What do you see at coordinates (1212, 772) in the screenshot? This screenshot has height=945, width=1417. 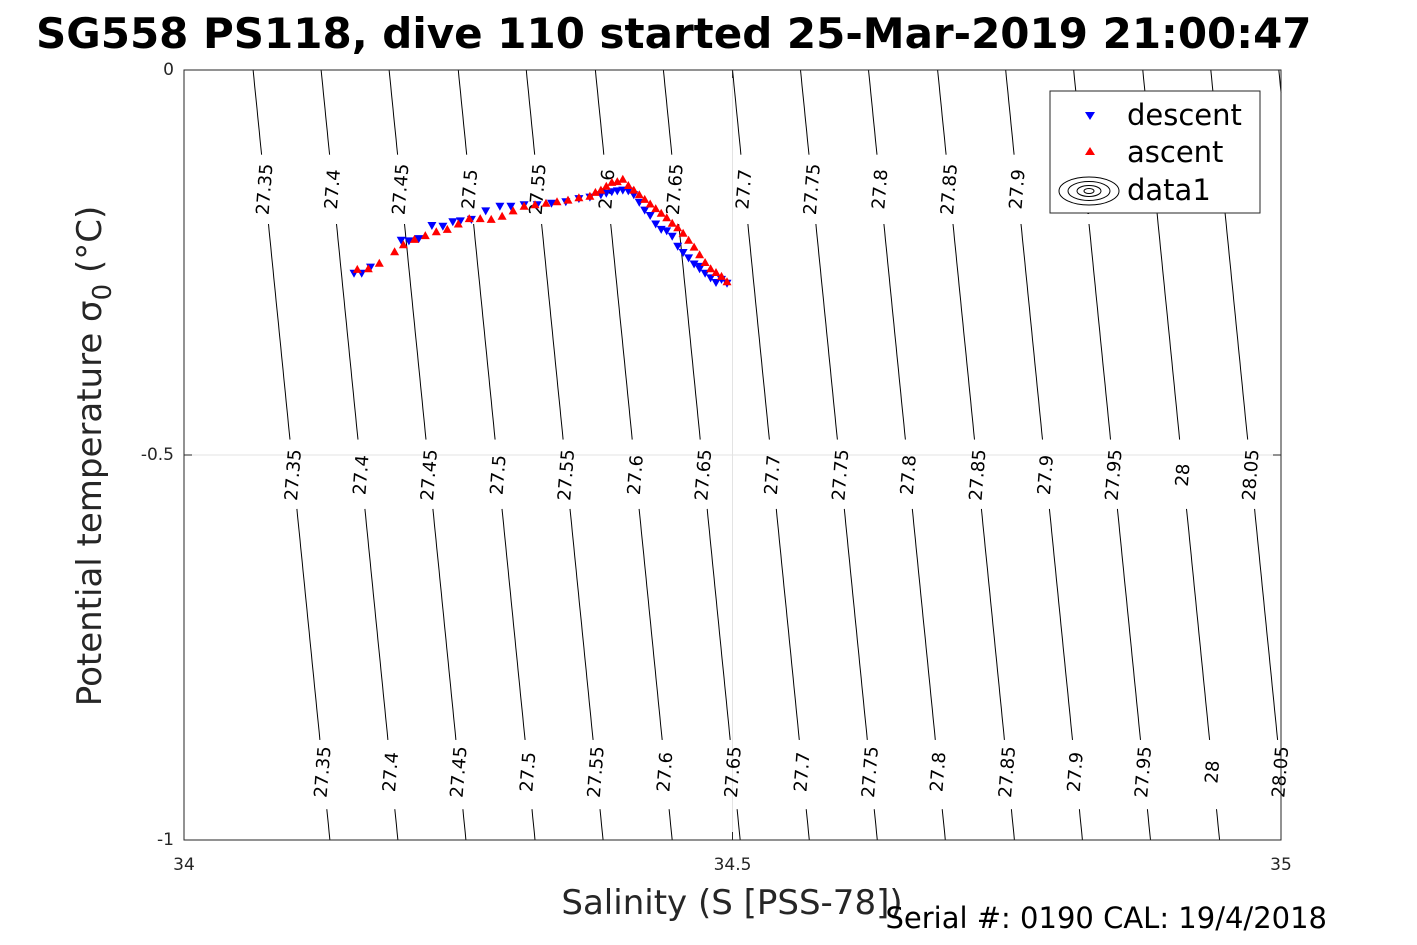 I see `isopycnal-label: 28` at bounding box center [1212, 772].